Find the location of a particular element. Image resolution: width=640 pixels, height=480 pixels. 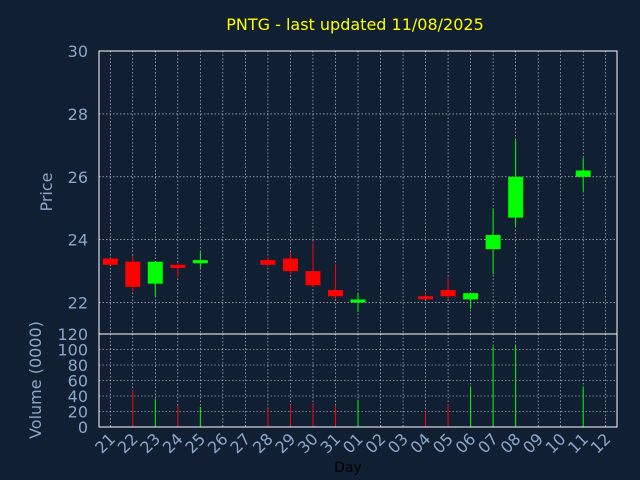

volume-tick-label: 0 is located at coordinates (83, 427).